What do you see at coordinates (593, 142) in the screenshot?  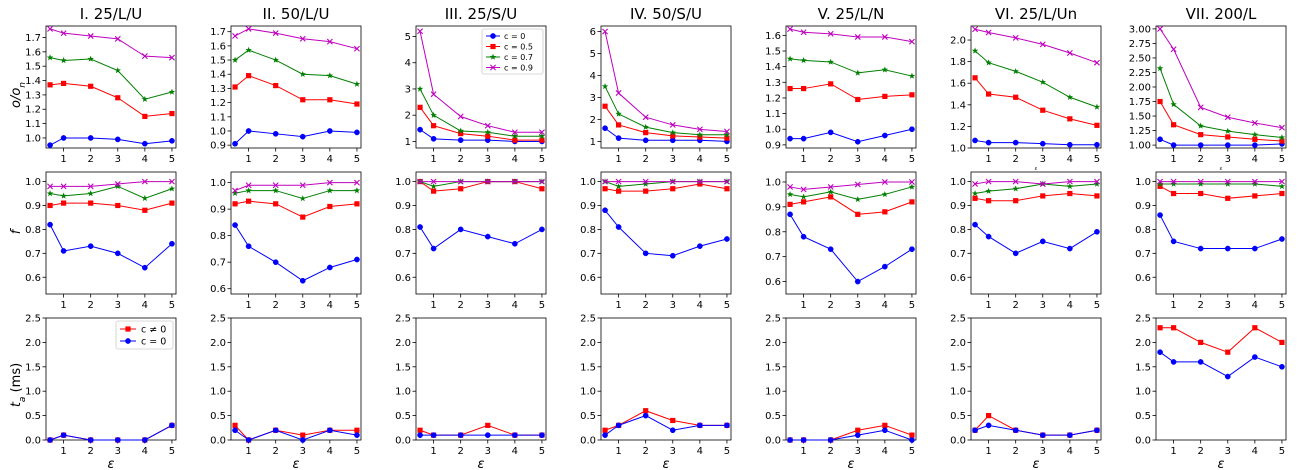 I see `y-tick-label: 1` at bounding box center [593, 142].